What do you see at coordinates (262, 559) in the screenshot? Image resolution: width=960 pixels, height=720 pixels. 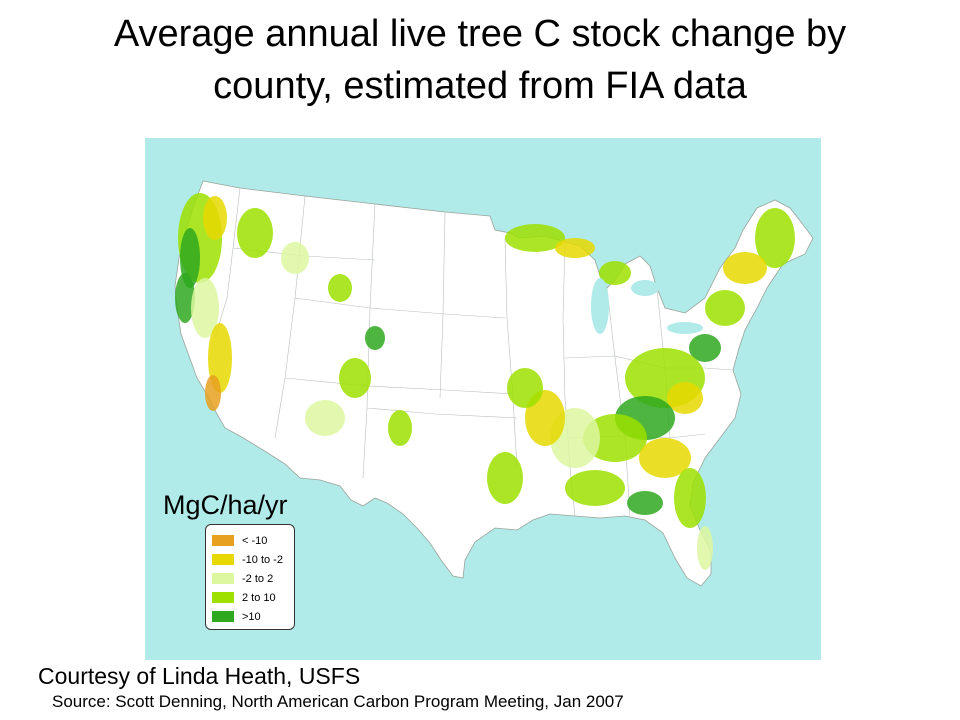 I see `legend-label: -10 to -2` at bounding box center [262, 559].